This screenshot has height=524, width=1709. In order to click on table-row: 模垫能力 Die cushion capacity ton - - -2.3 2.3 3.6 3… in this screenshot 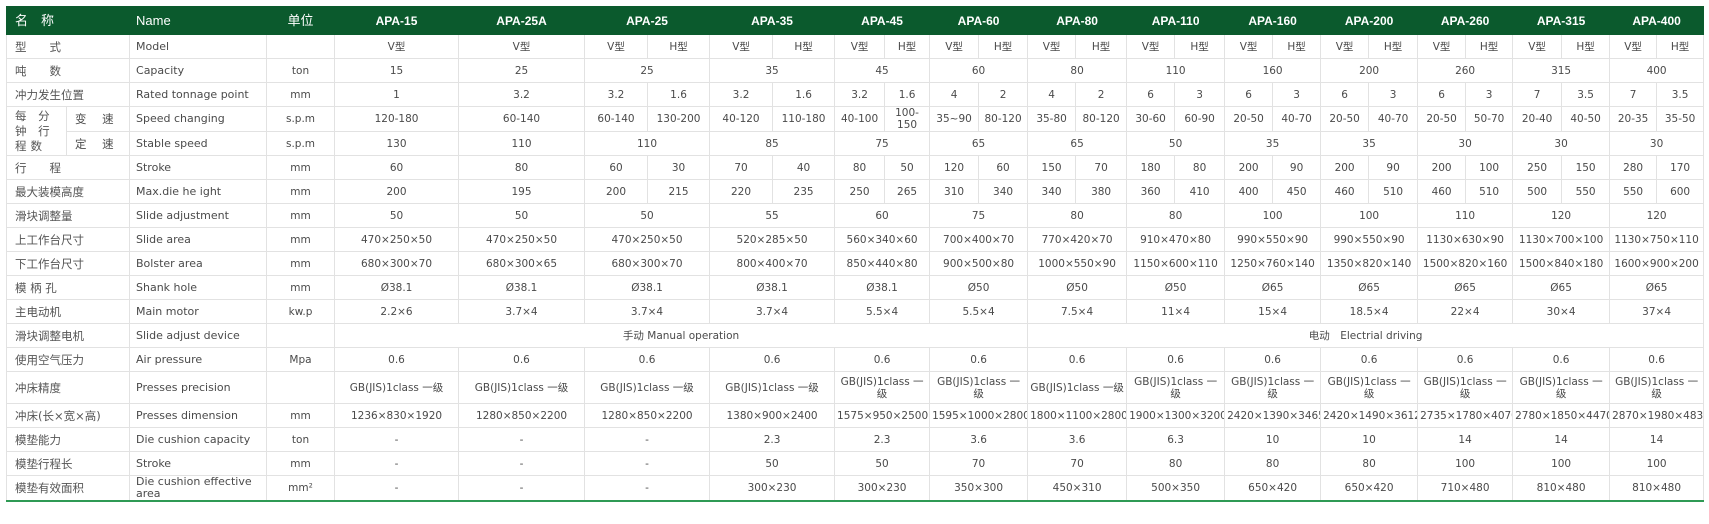, I will do `click(855, 439)`.